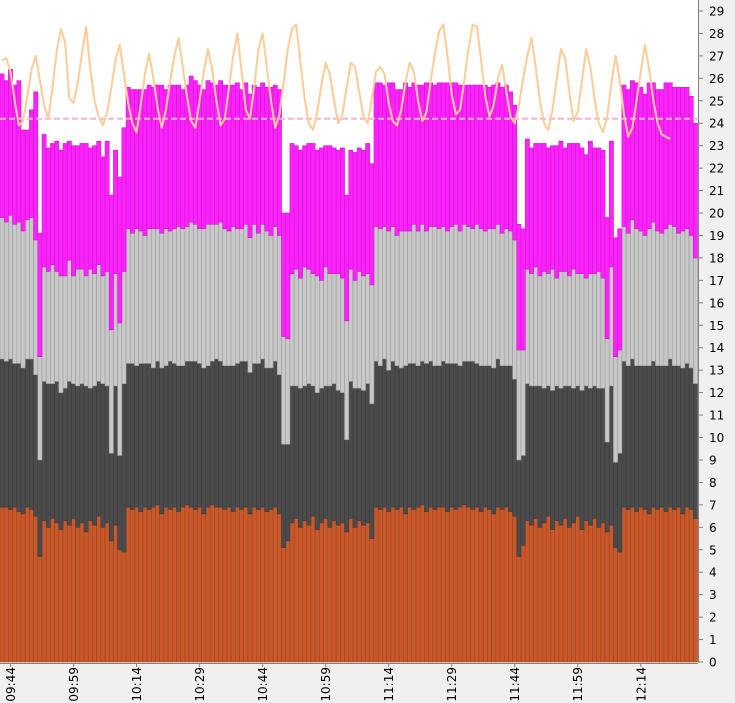 This screenshot has height=703, width=735. I want to click on y-tick-label: 13, so click(716, 371).